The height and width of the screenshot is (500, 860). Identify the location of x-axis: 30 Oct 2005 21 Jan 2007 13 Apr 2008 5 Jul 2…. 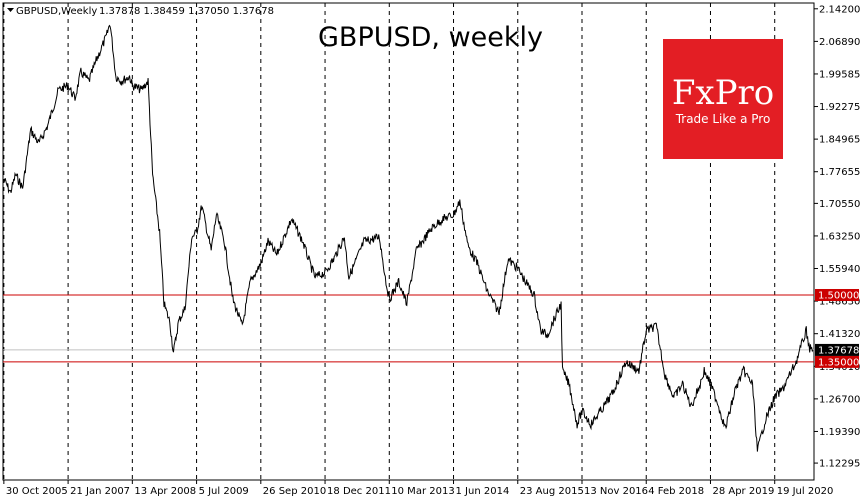
(418, 488).